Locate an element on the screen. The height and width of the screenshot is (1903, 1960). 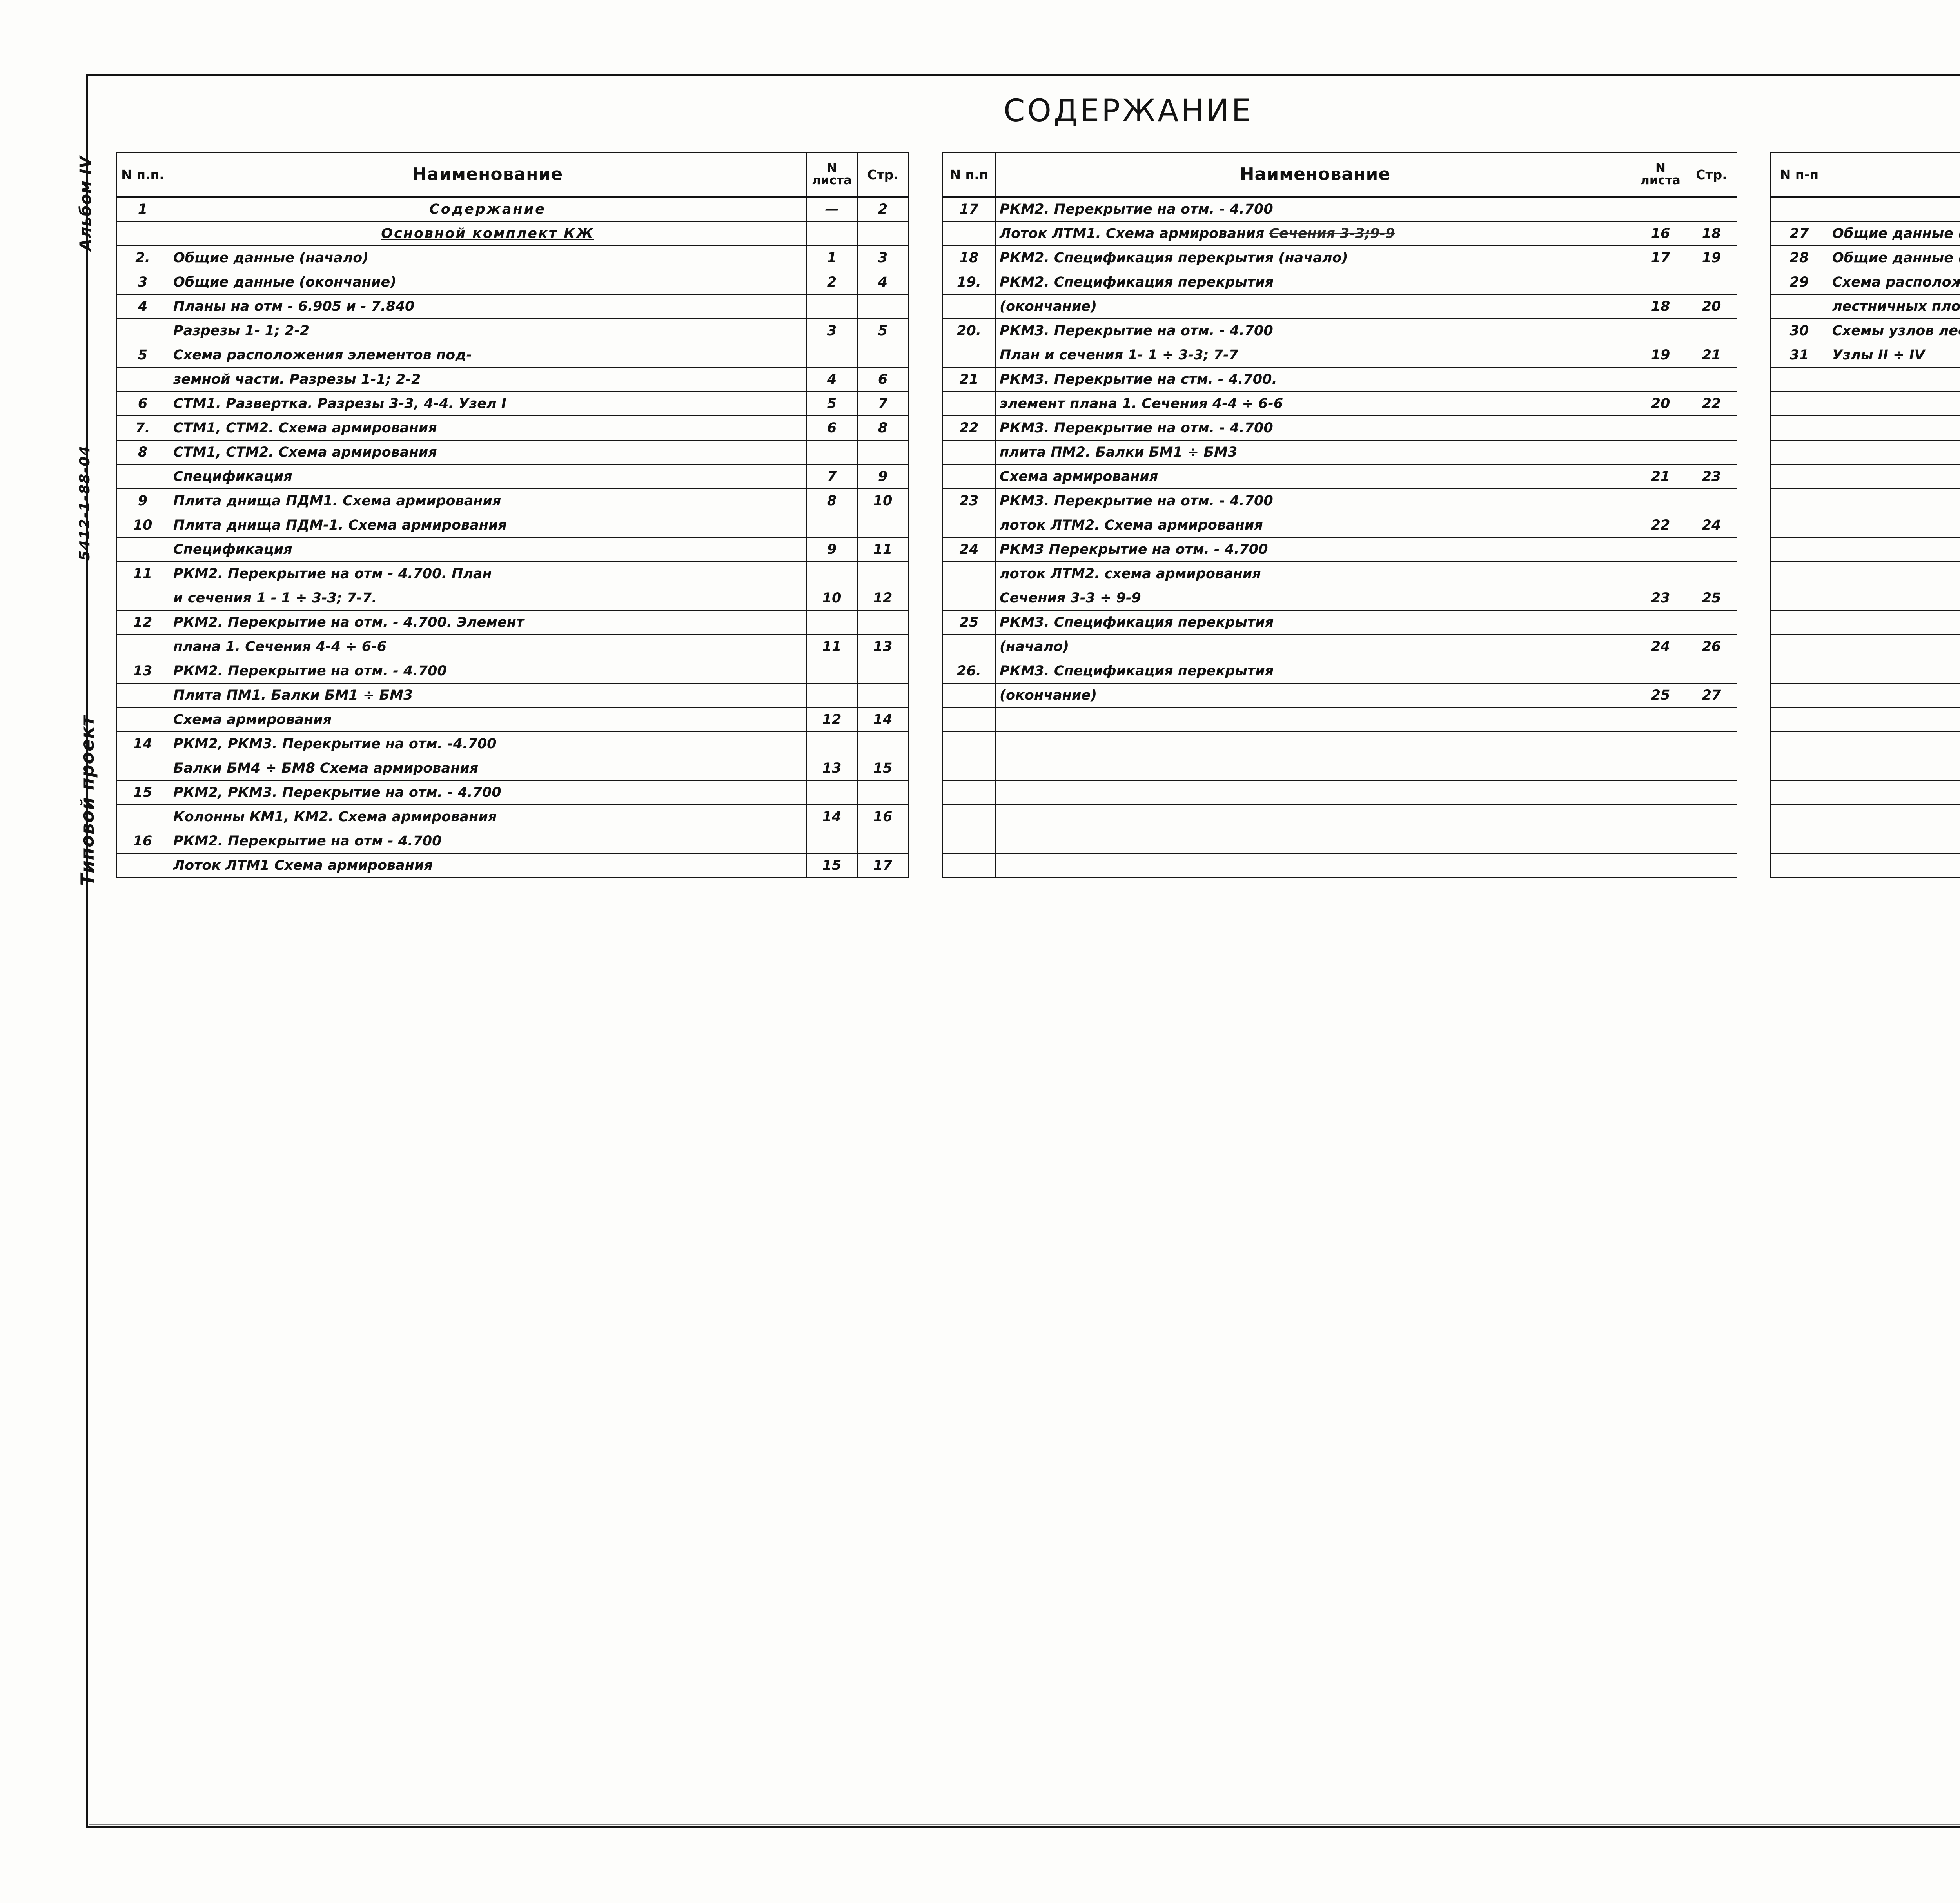
cell-item-number: 31 is located at coordinates (1799, 355).